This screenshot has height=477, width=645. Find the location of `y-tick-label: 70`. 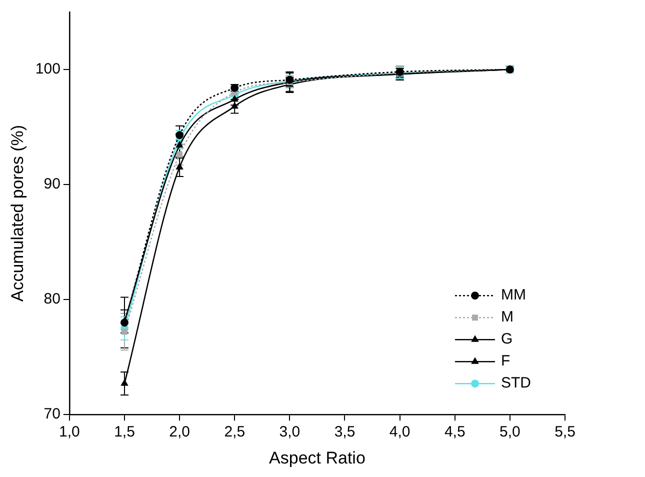

y-tick-label: 70 is located at coordinates (52, 414).